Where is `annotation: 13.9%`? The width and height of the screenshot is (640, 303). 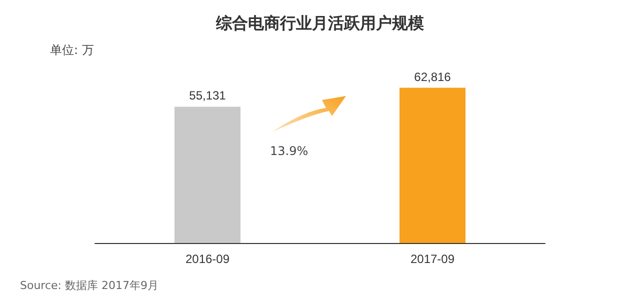 annotation: 13.9% is located at coordinates (289, 151).